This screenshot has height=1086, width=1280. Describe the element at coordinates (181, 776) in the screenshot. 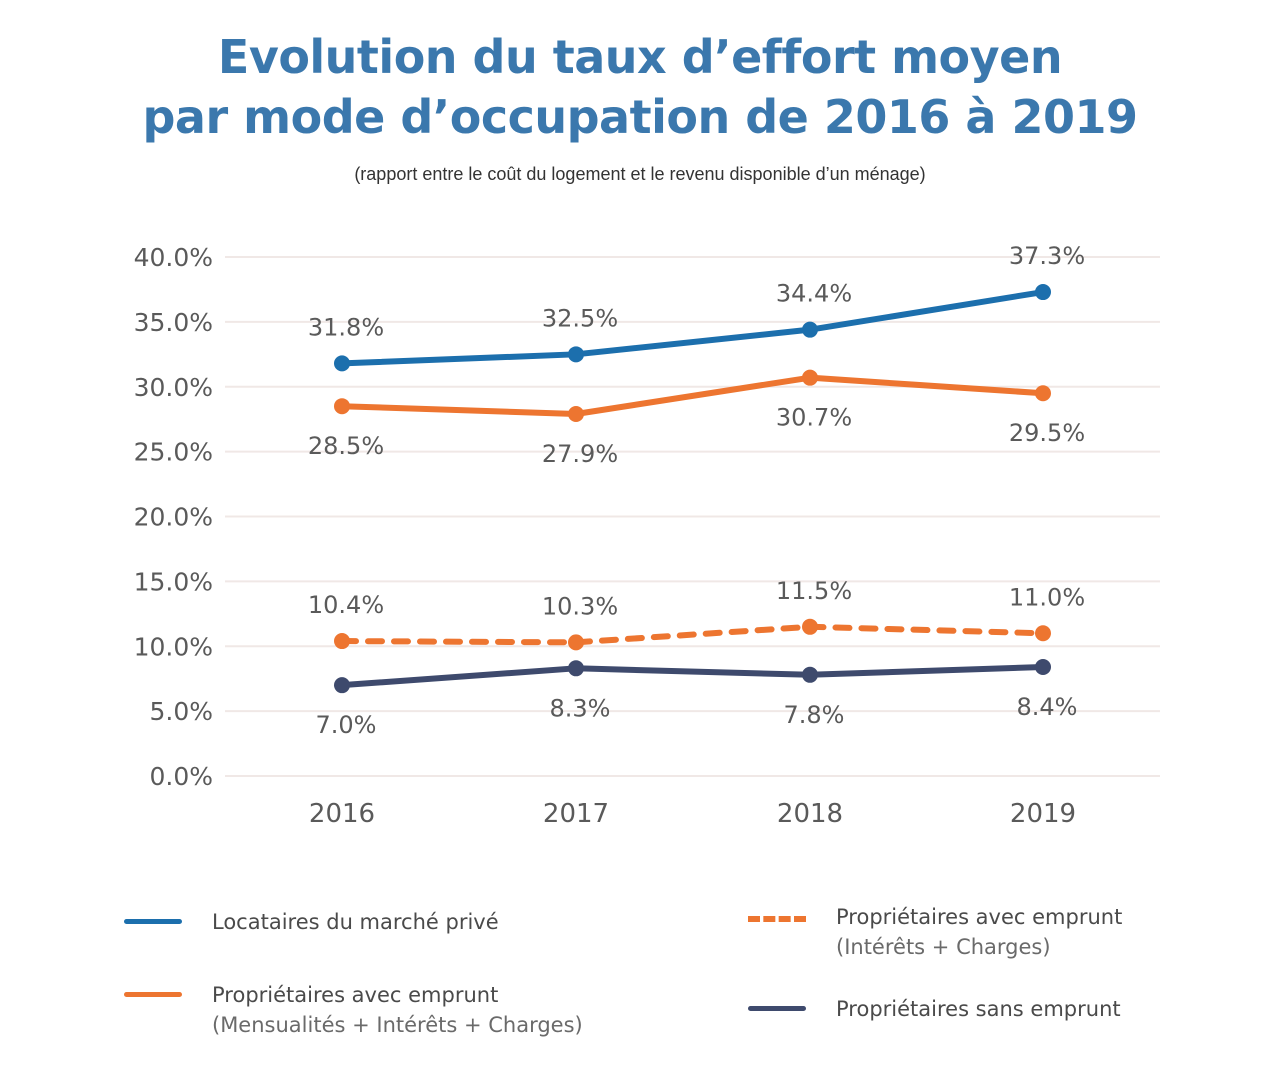

I see `y-tick-label: 0.0%` at that location.